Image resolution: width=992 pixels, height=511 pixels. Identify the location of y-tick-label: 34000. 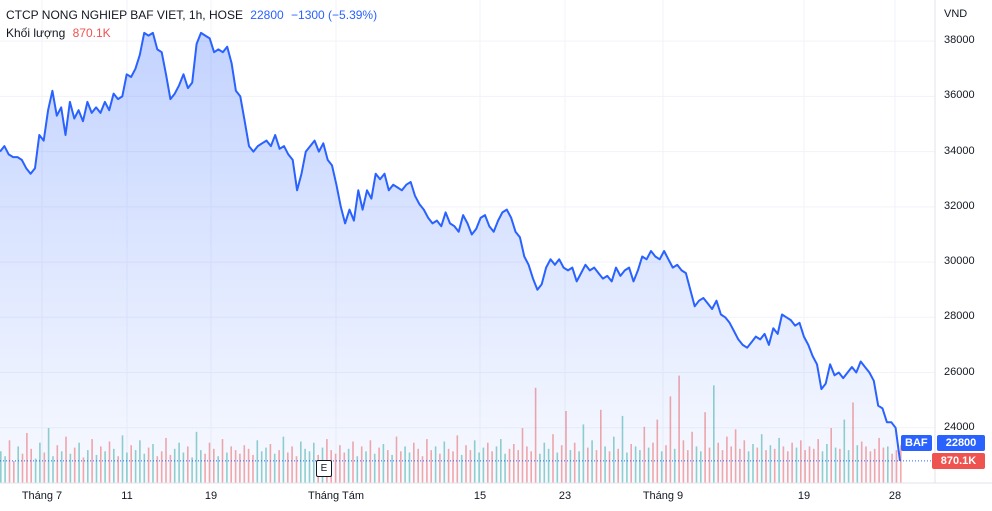
(959, 150).